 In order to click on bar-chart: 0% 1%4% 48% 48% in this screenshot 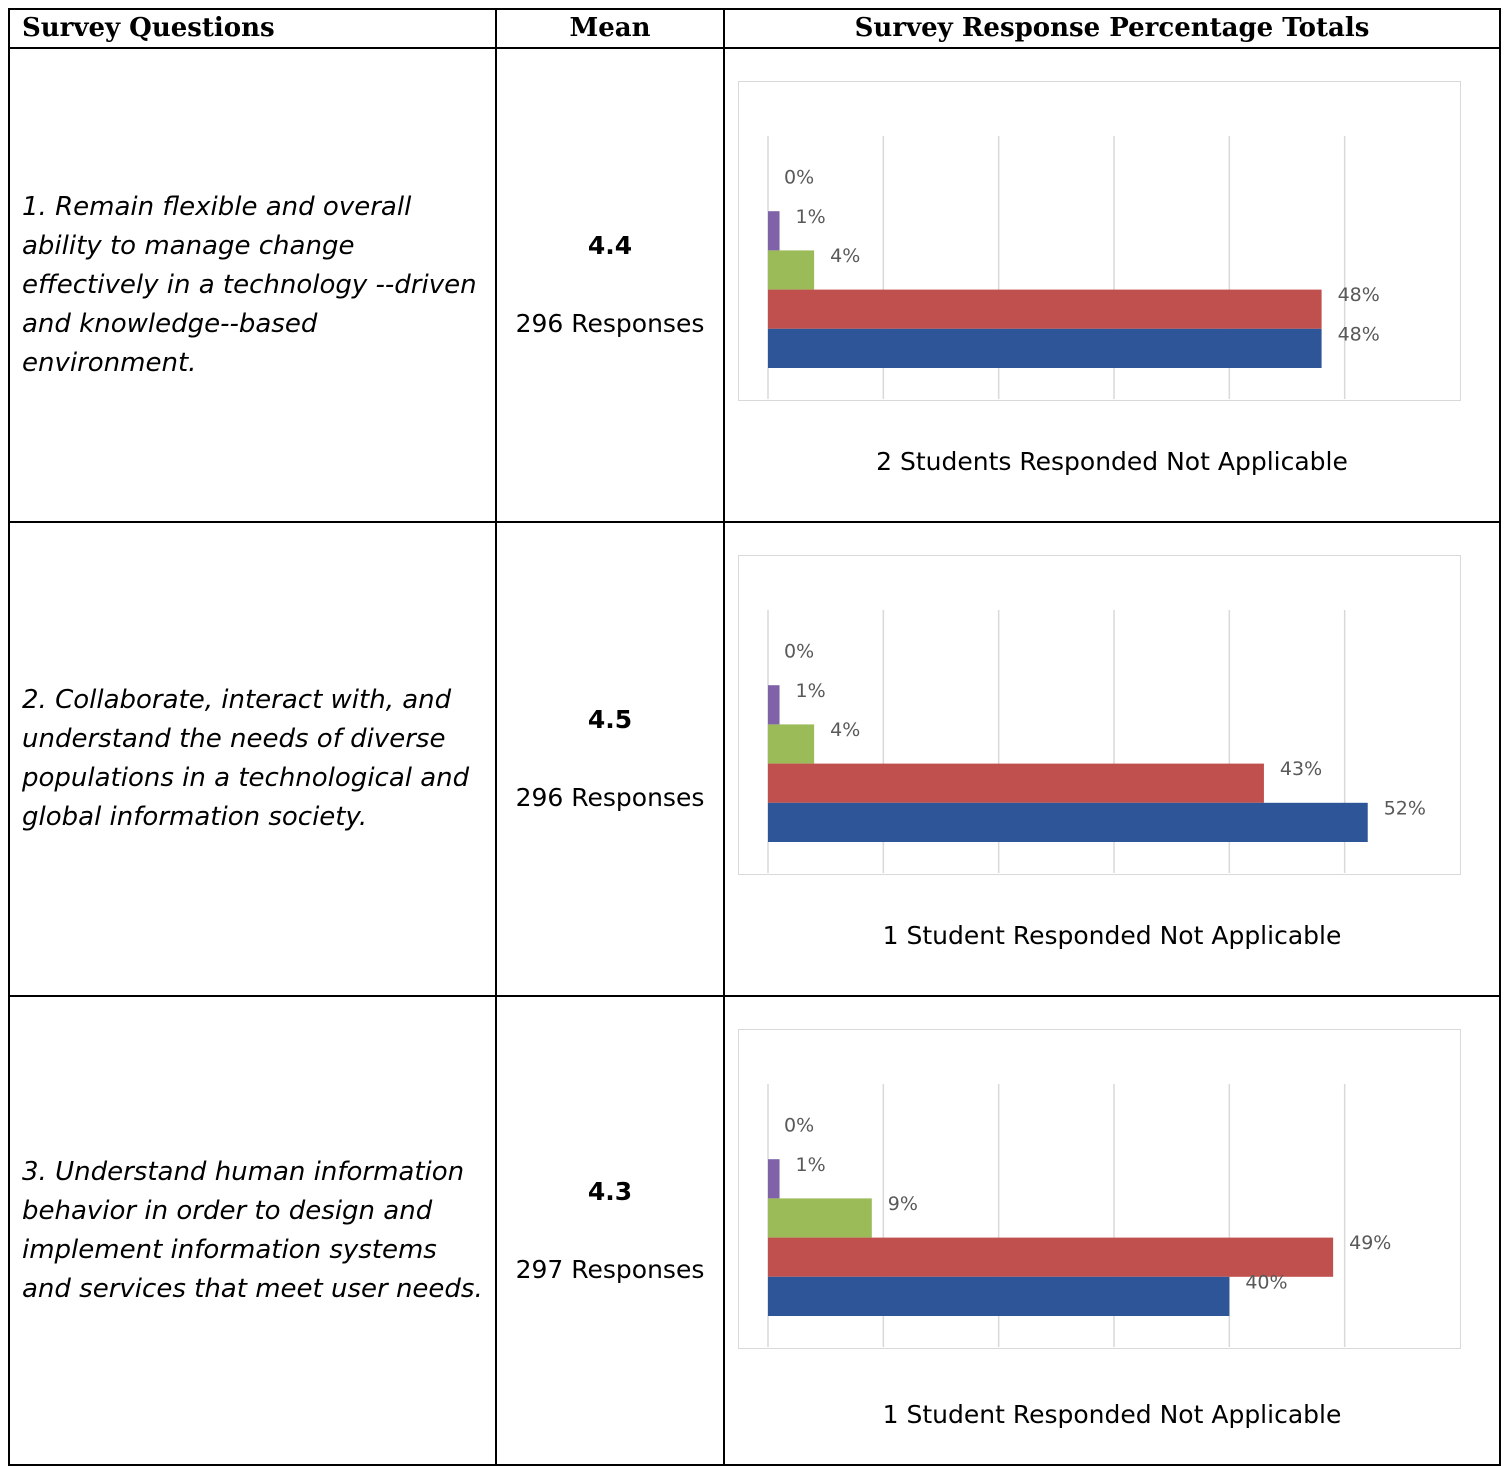, I will do `click(1073, 267)`.